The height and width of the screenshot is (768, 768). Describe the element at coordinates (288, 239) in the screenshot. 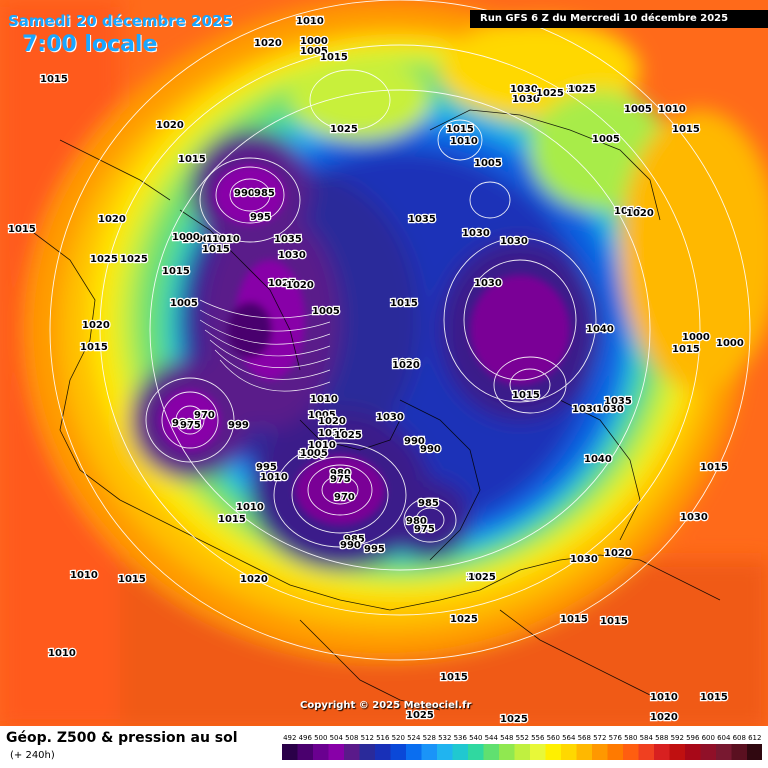

I see `isobar-value-label: 1035` at that location.